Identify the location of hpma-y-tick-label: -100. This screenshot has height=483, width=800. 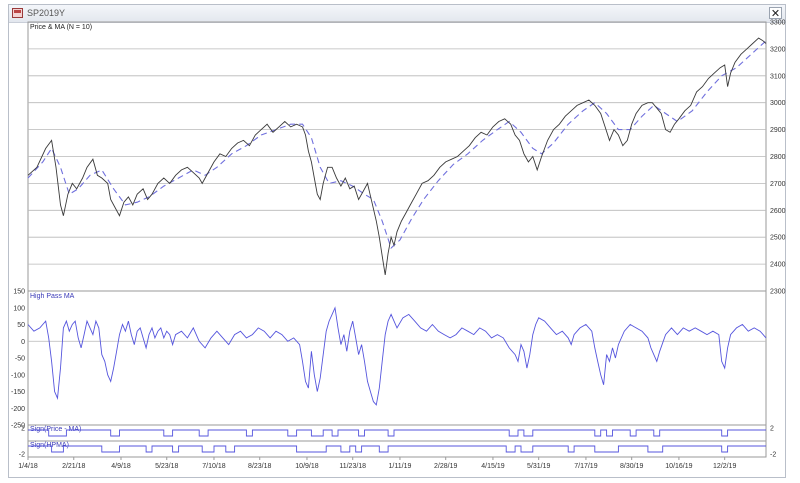
(18, 375).